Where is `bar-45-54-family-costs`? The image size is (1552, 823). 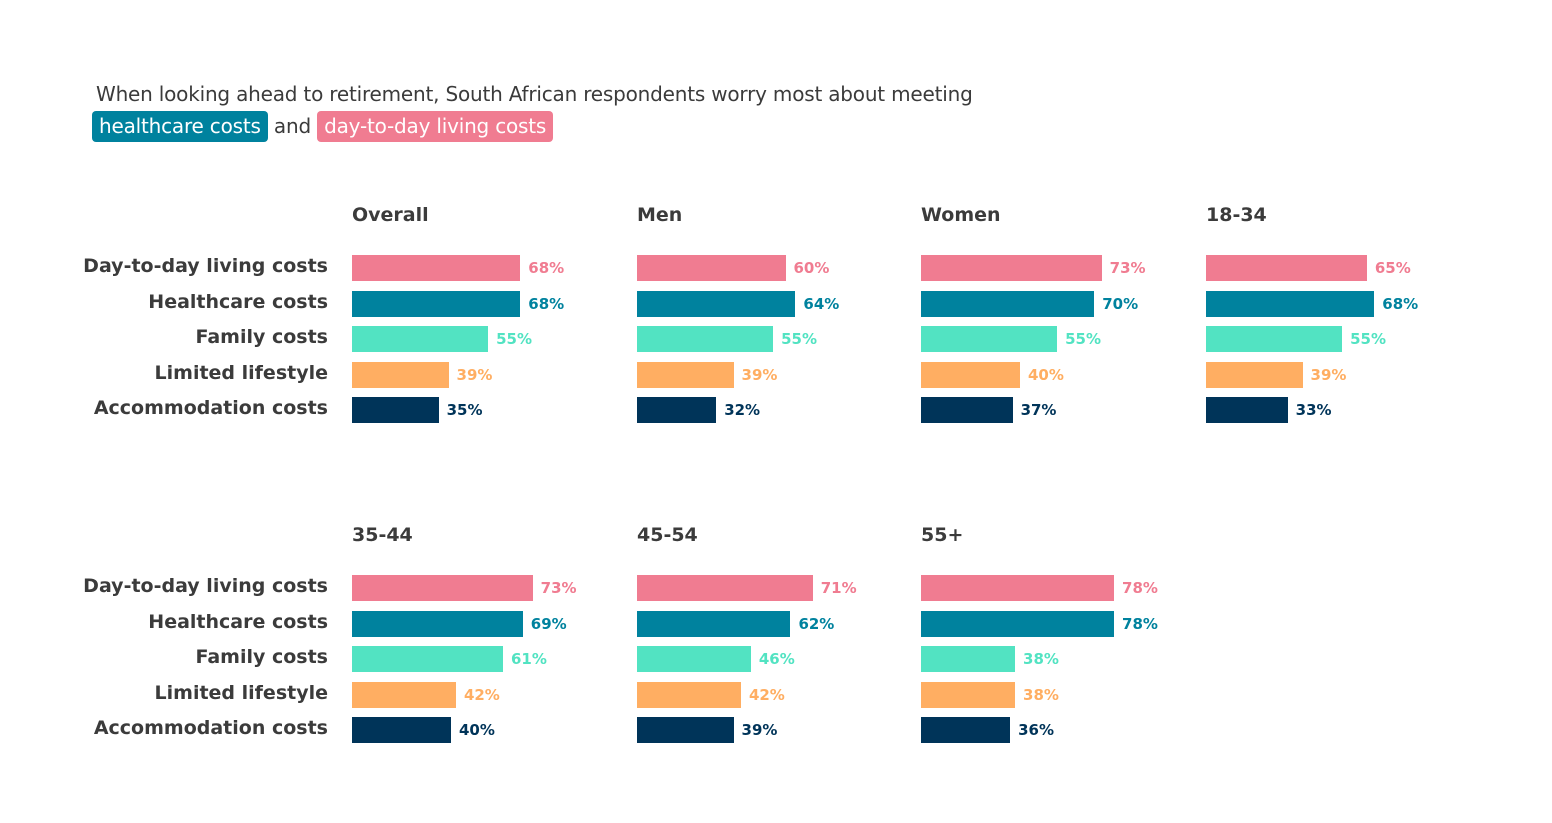 bar-45-54-family-costs is located at coordinates (694, 659).